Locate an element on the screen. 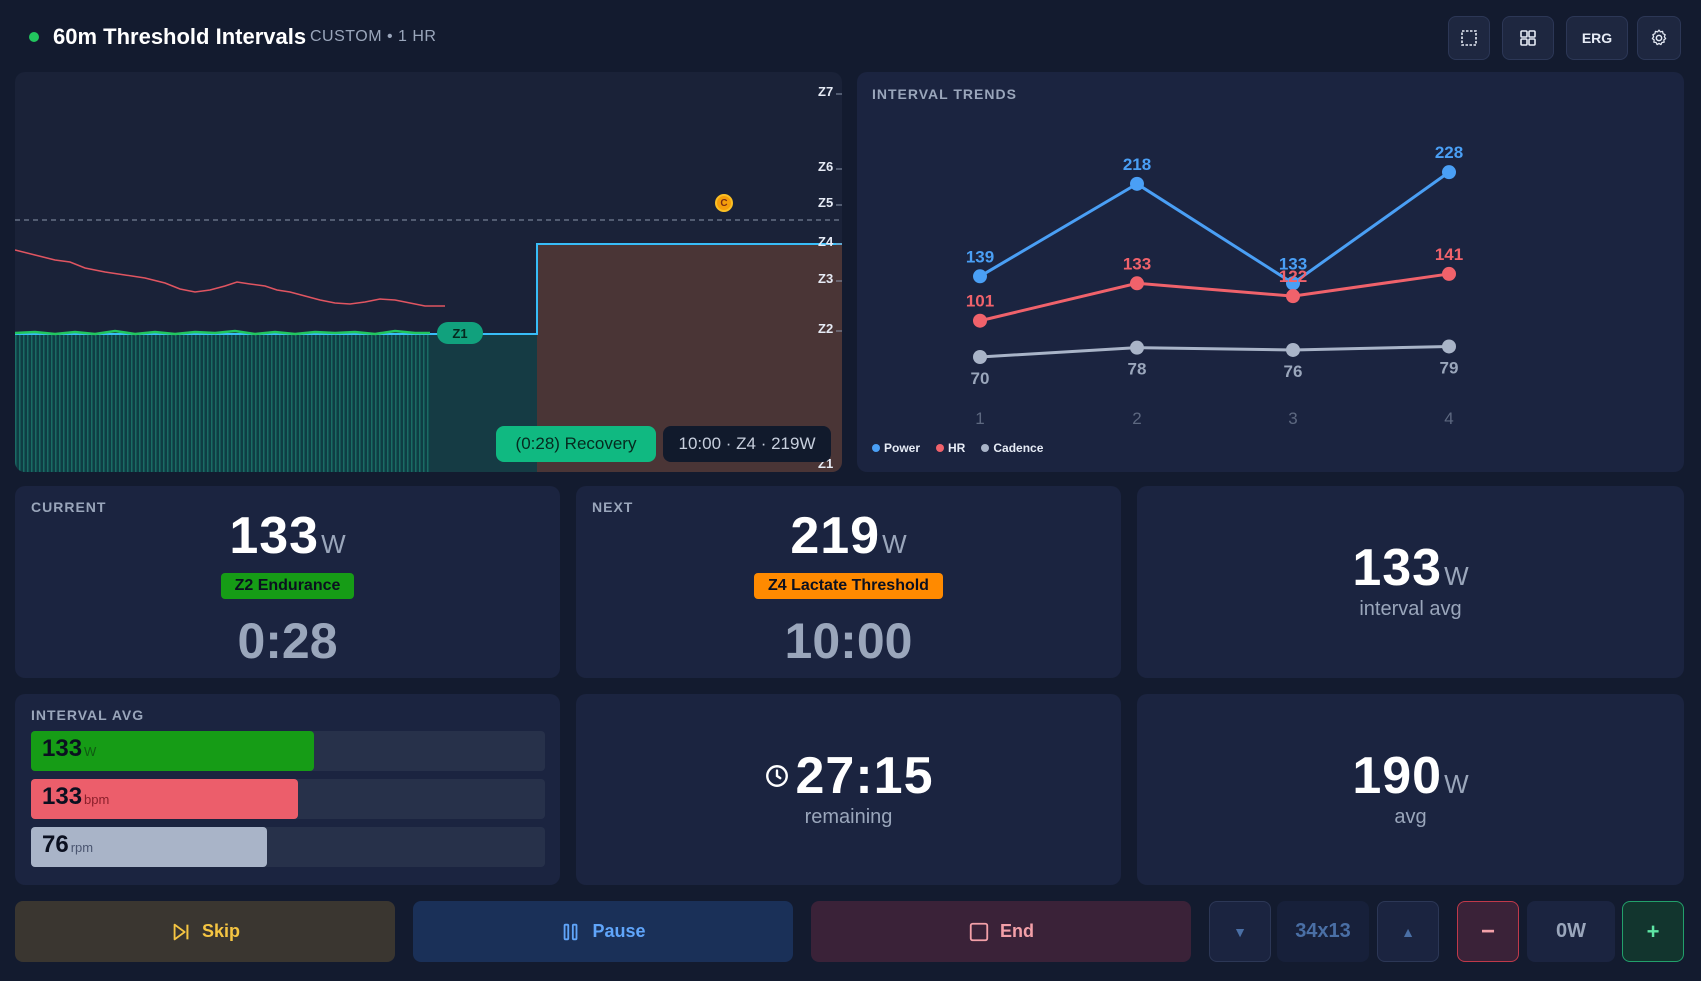 This screenshot has width=1701, height=981. avg-power-value: 190 is located at coordinates (1397, 776).